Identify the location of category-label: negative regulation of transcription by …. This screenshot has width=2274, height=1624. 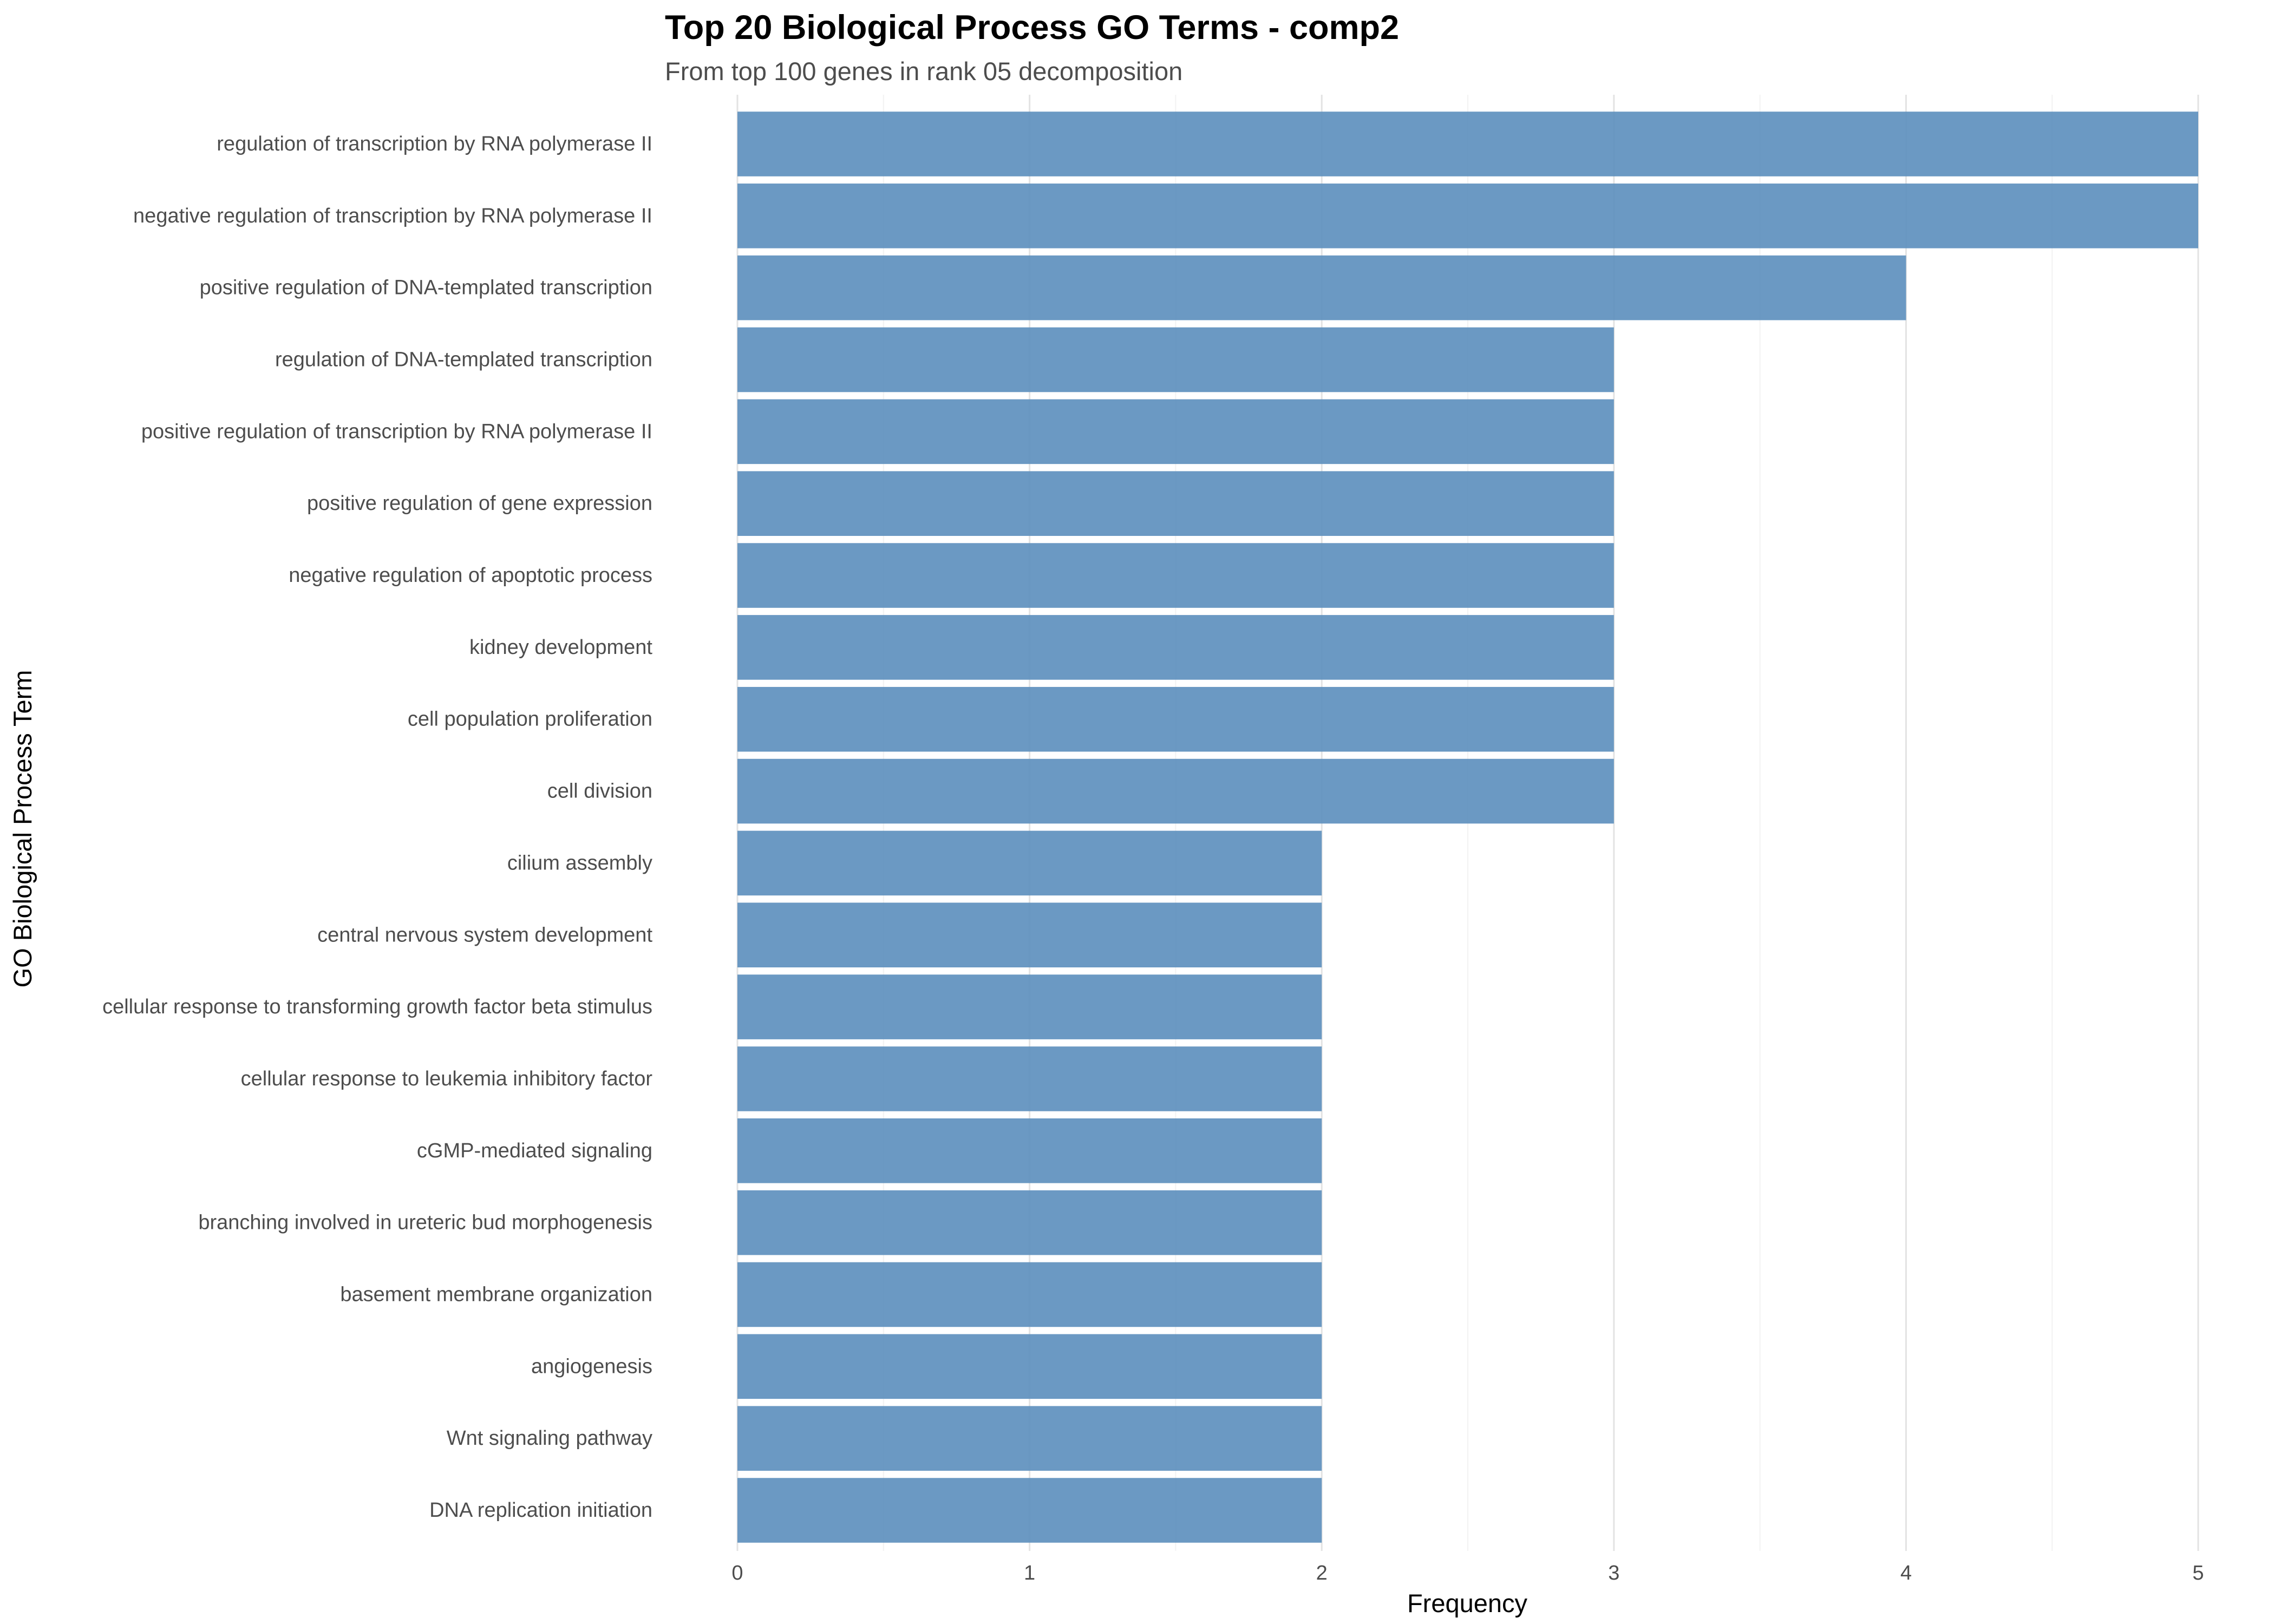
(392, 216).